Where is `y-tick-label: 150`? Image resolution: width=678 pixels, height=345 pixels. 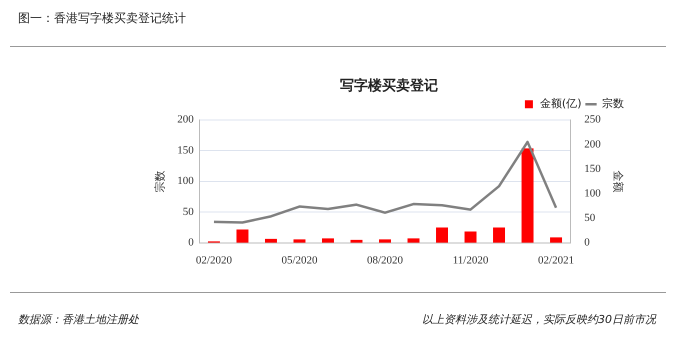 y-tick-label: 150 is located at coordinates (185, 150).